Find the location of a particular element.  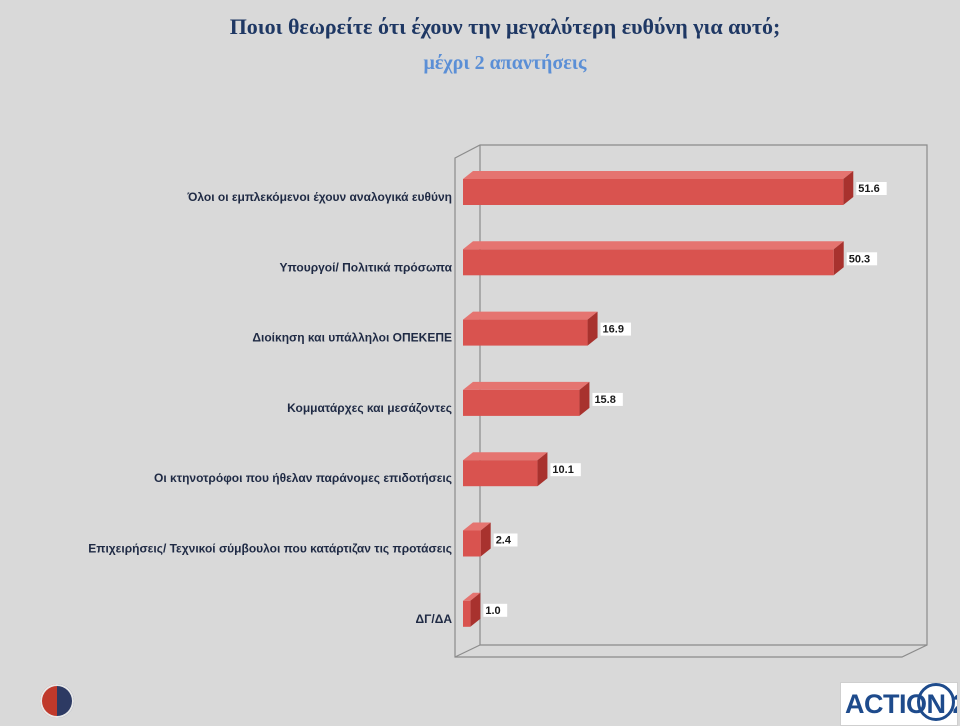

category-label: Υπουργοί/ Πολιτικά πρόσωπα is located at coordinates (366, 267).